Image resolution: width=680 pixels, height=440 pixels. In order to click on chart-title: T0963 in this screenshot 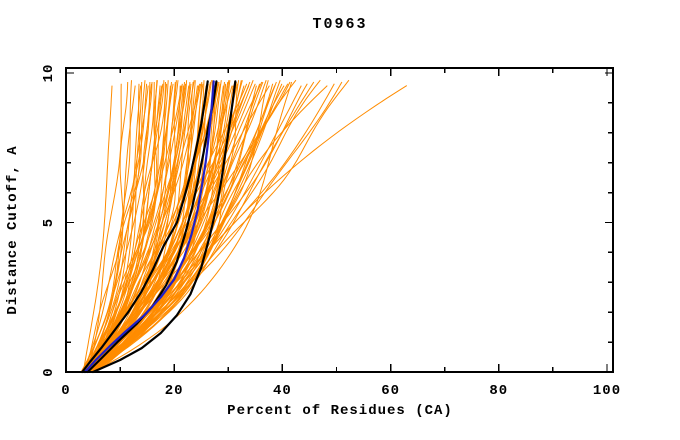, I will do `click(339, 24)`.